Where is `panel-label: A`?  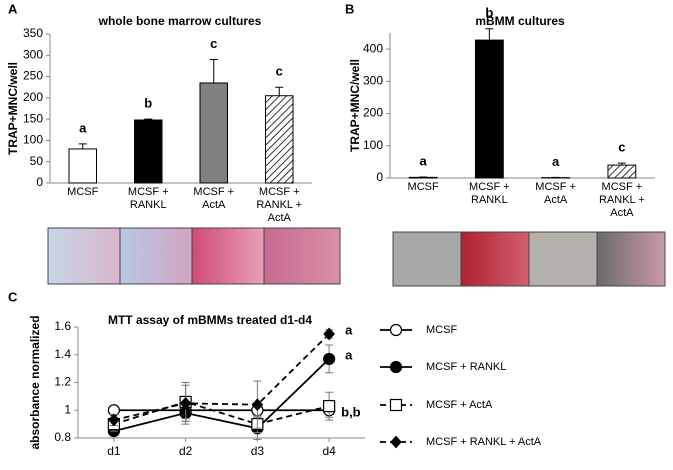 panel-label: A is located at coordinates (13, 8).